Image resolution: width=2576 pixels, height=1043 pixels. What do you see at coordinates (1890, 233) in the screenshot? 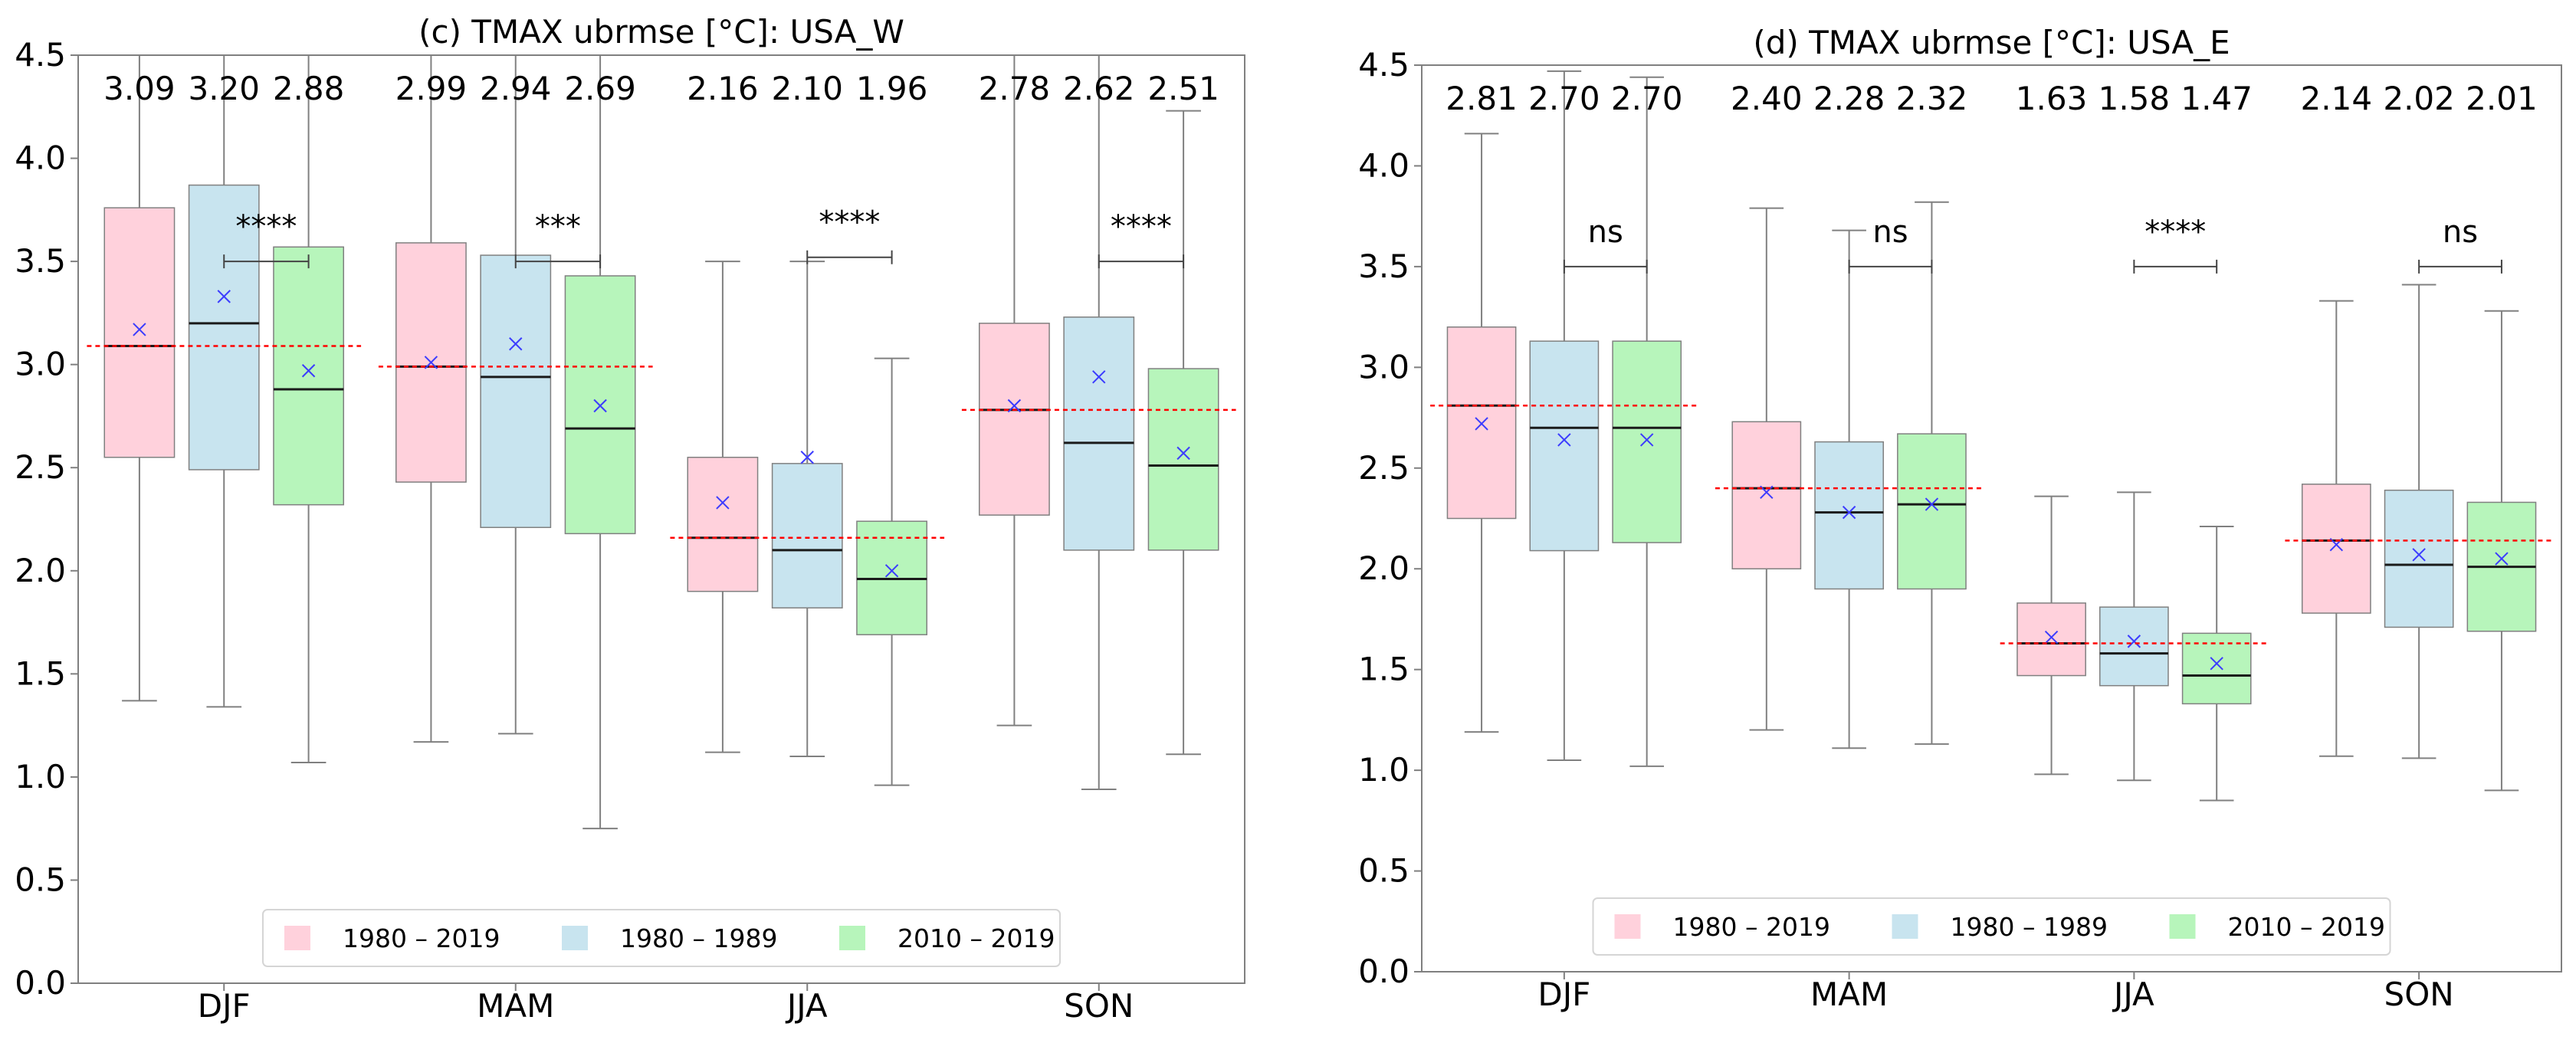
I see `sig-label-mam: ns` at bounding box center [1890, 233].